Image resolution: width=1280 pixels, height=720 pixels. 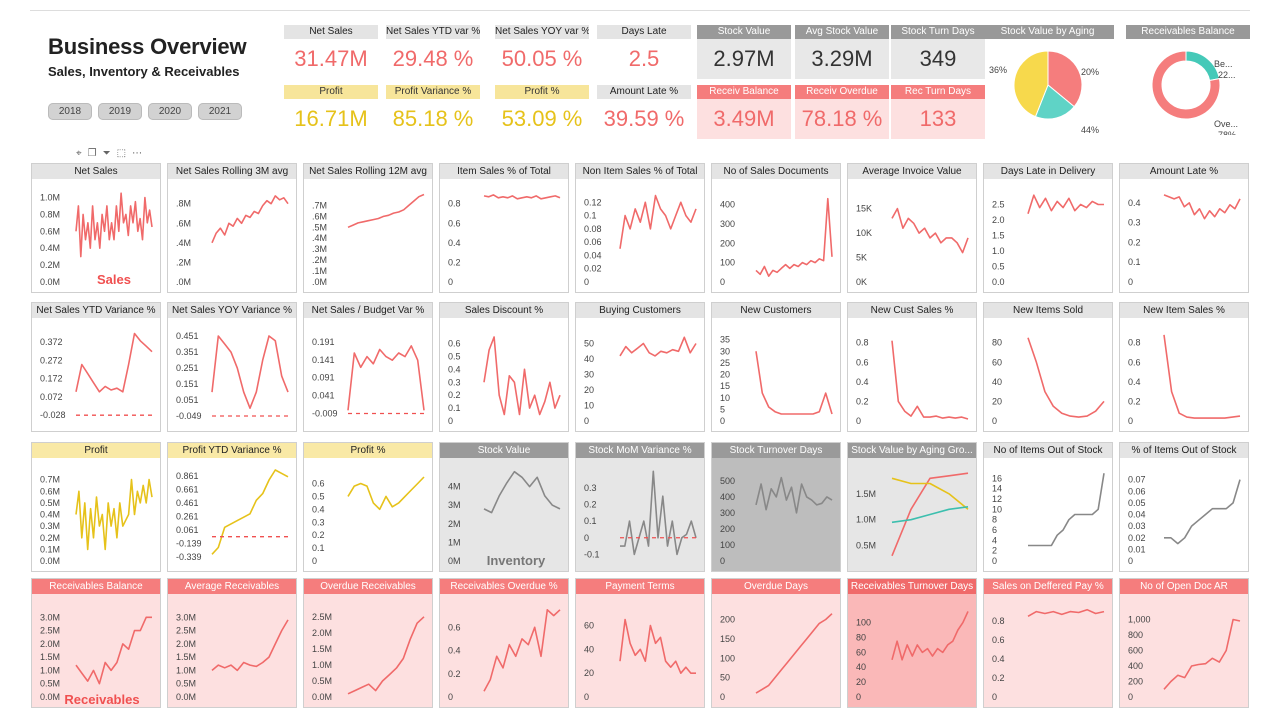 I want to click on chart-title: Amount Late %, so click(x=1184, y=171).